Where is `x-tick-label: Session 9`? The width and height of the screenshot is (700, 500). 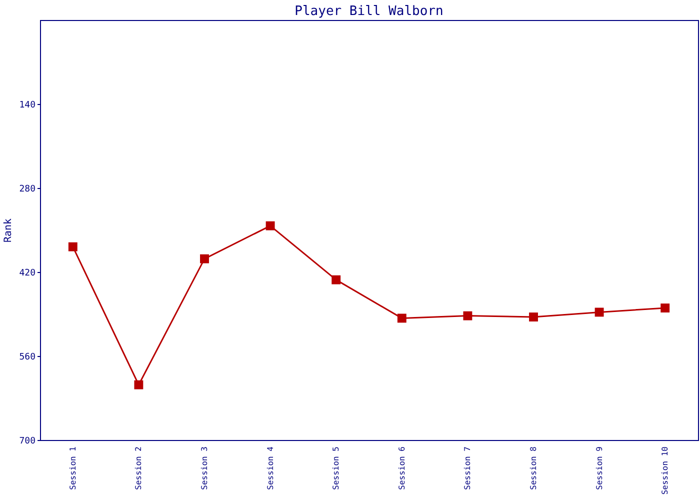 x-tick-label: Session 9 is located at coordinates (599, 468).